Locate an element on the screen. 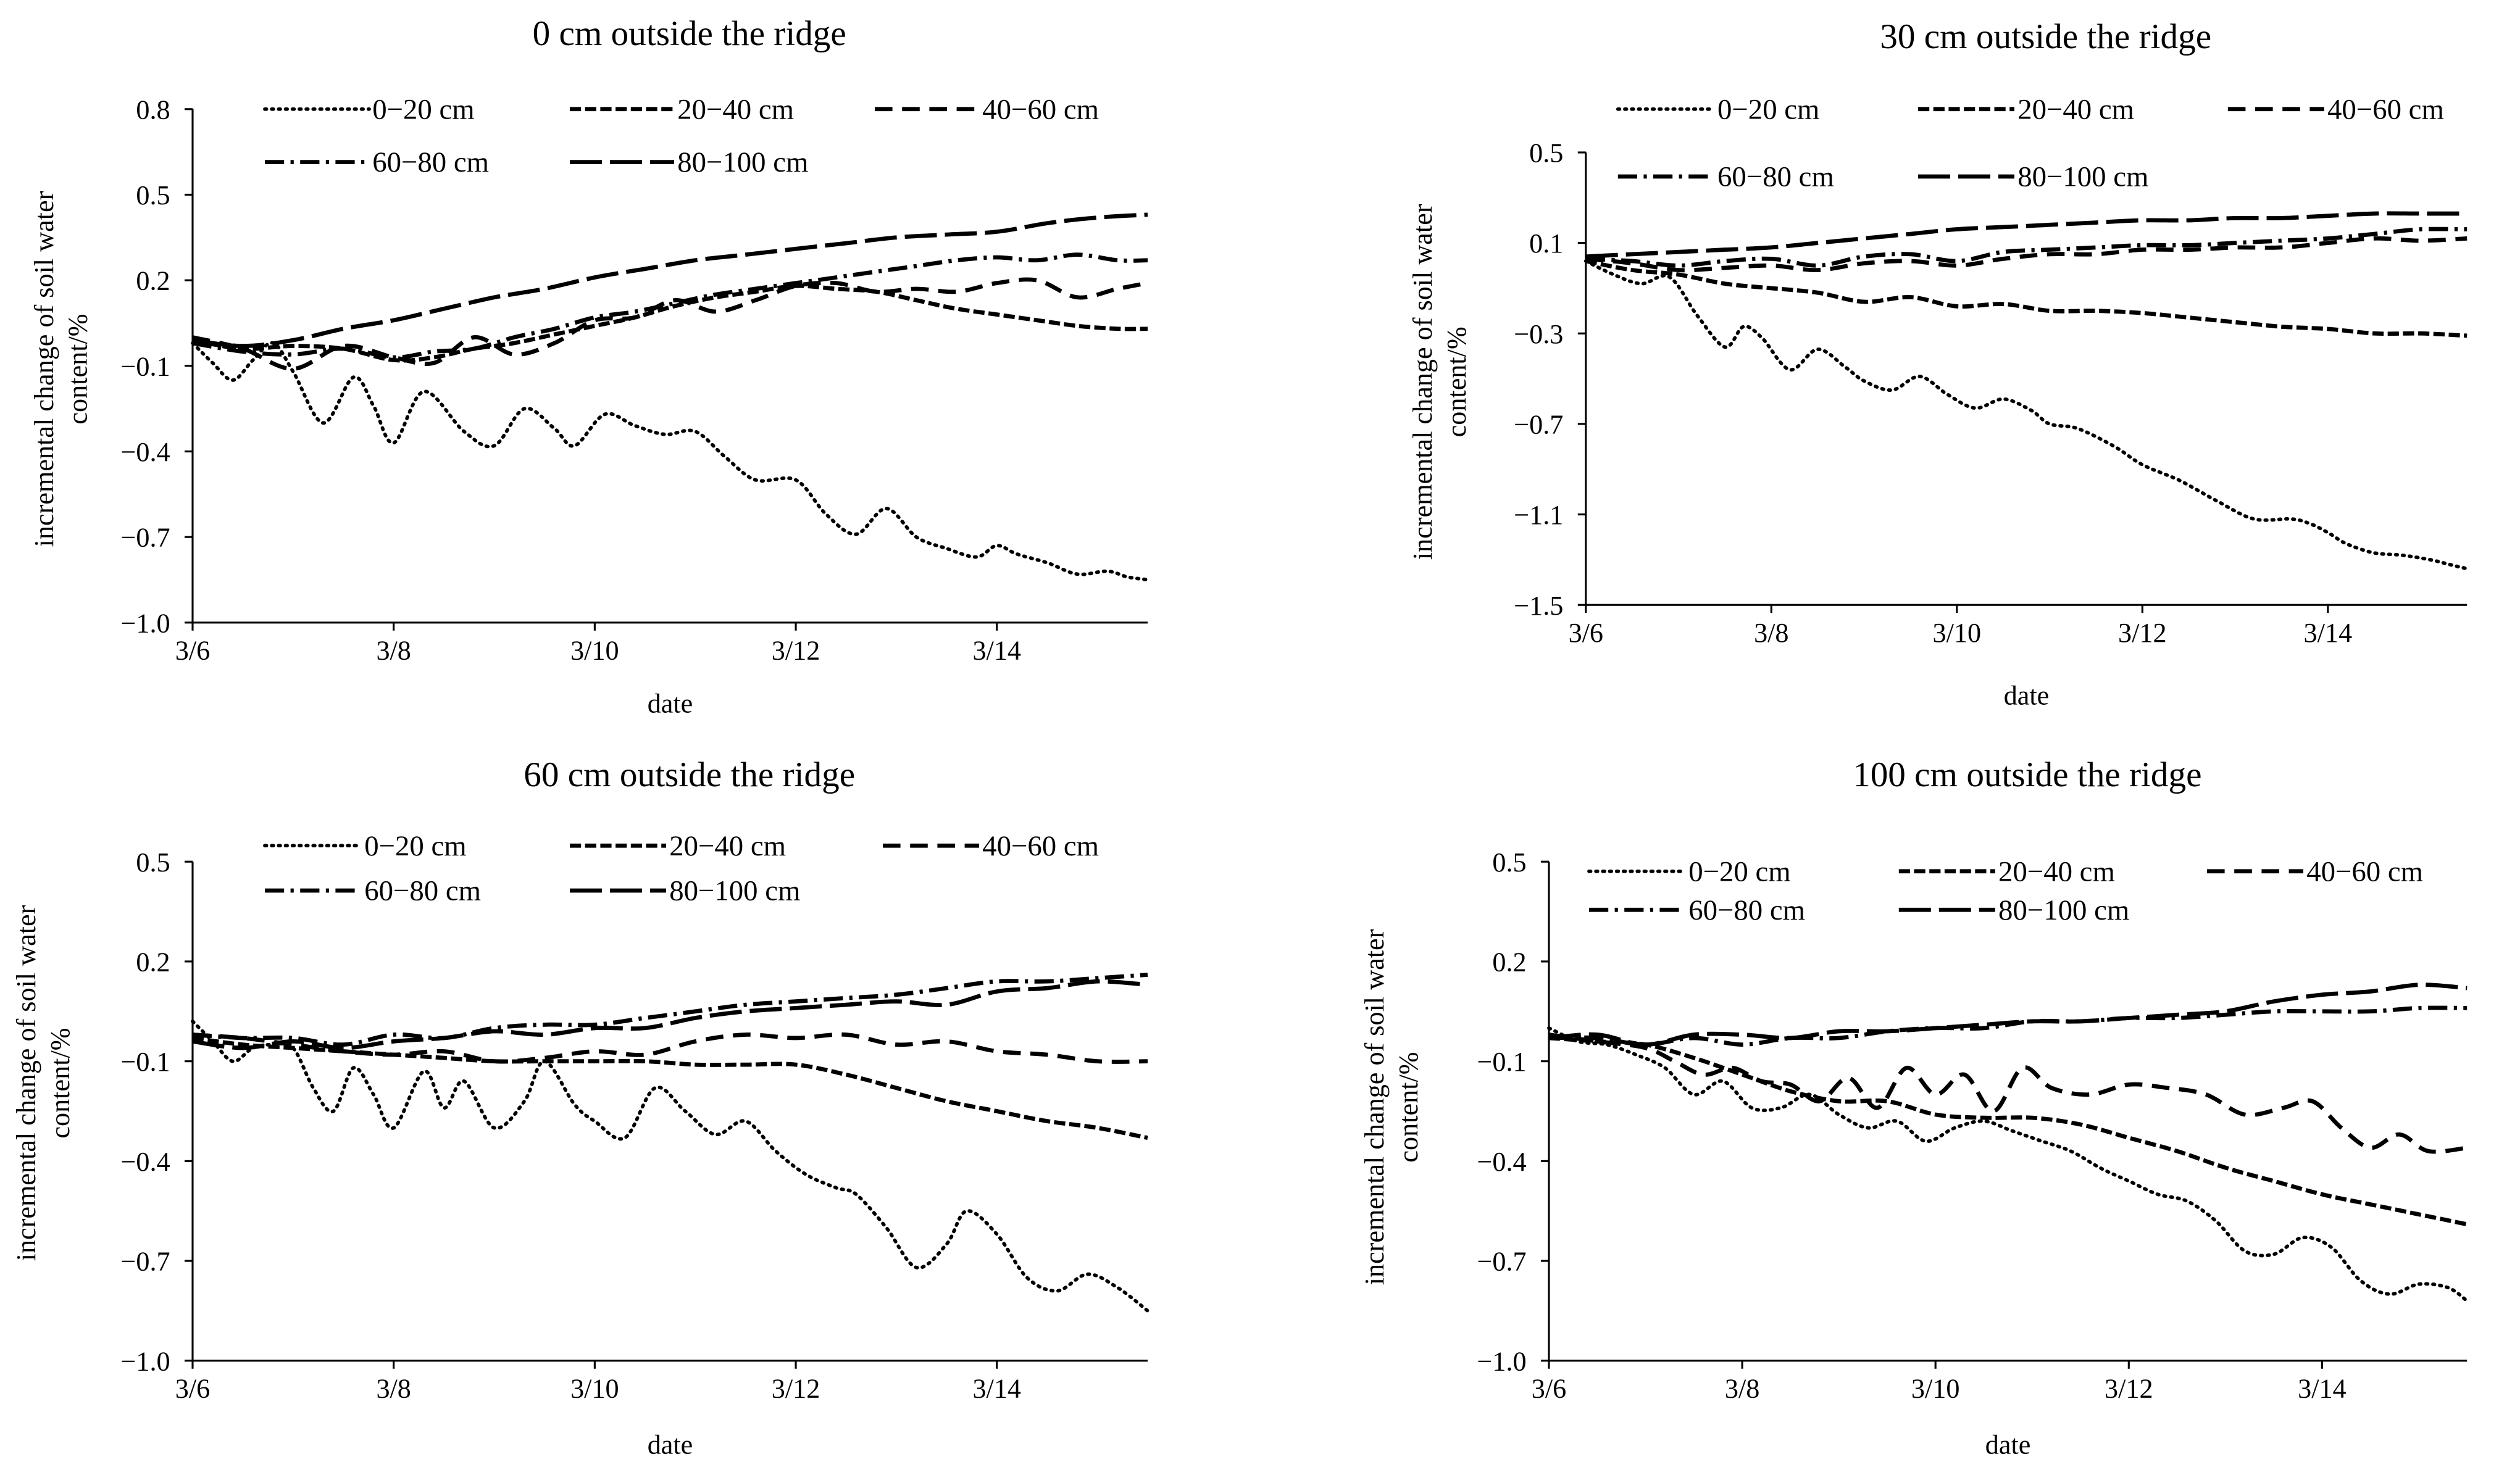 Image resolution: width=2520 pixels, height=1475 pixels. chart-title: 30 cm outside the ridge is located at coordinates (2045, 36).